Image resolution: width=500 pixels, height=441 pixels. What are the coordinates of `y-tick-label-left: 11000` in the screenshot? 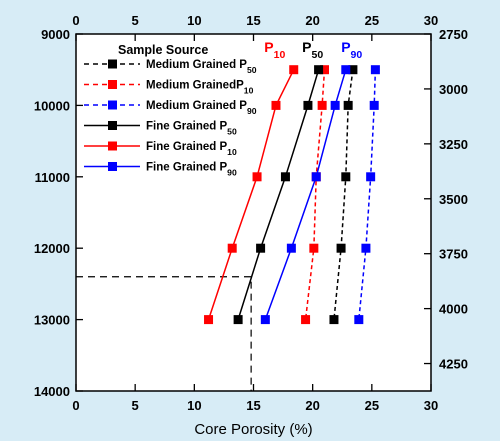 It's located at (52, 177).